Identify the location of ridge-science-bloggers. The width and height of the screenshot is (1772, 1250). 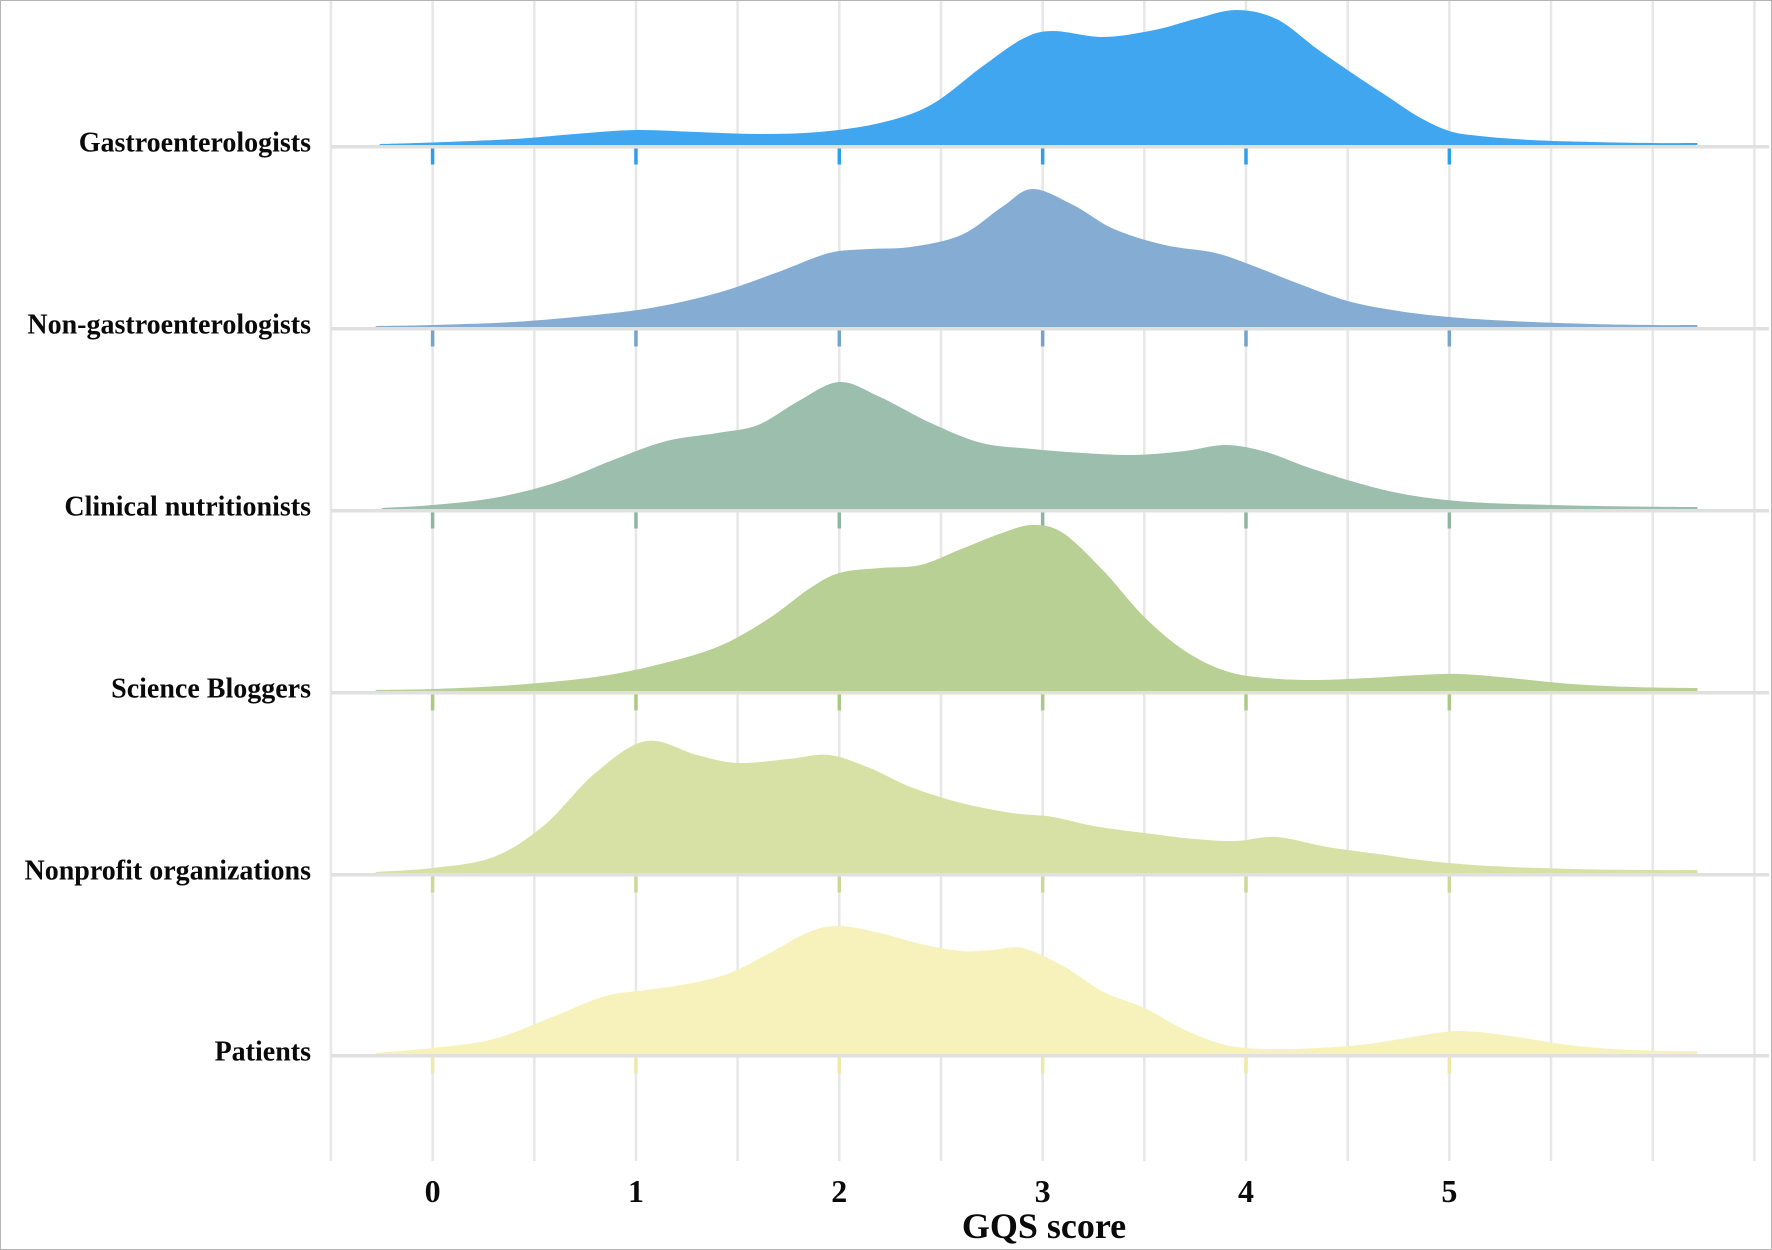
(1050, 618).